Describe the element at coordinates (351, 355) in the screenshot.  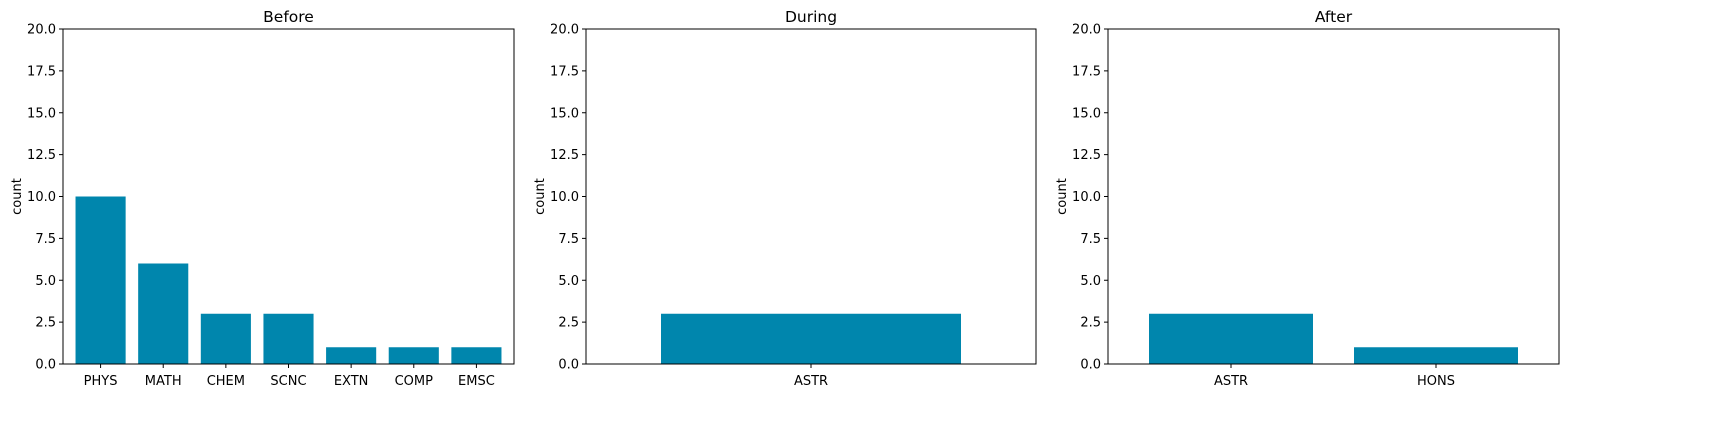
I see `bar-extn` at that location.